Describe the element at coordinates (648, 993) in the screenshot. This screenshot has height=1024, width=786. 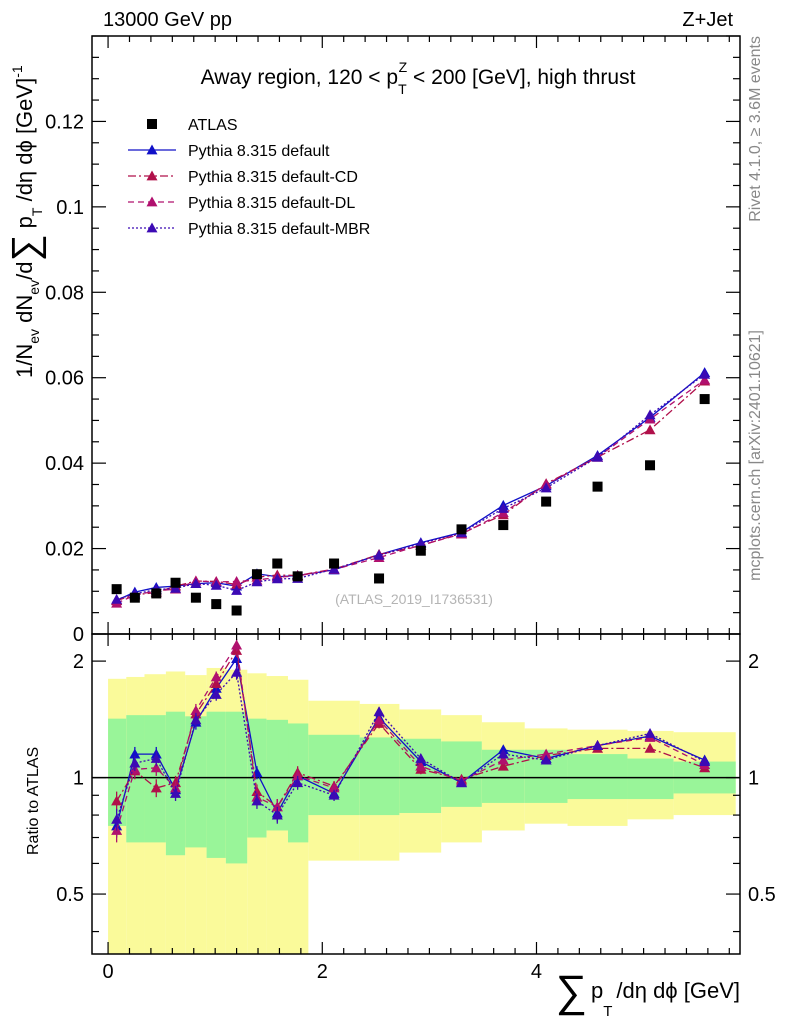
I see `x-axis-label: ∑ pT/dη dϕ [GeV]` at that location.